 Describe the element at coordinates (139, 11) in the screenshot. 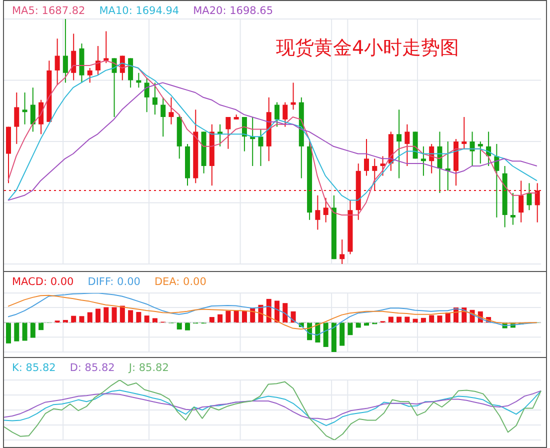

I see `text: MA10: 1694.94` at that location.